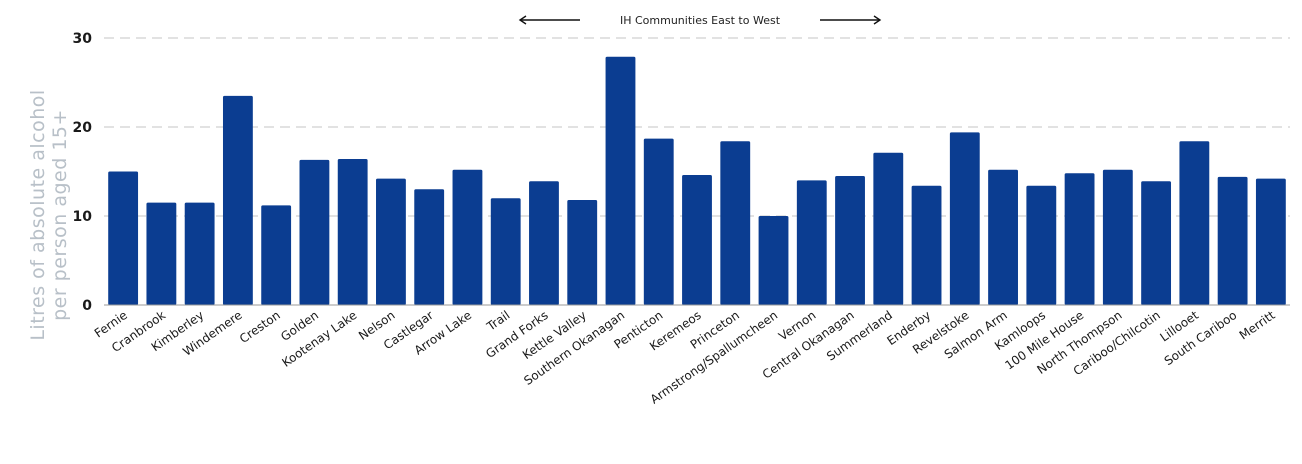  I want to click on bar-north-thompson, so click(1117, 237).